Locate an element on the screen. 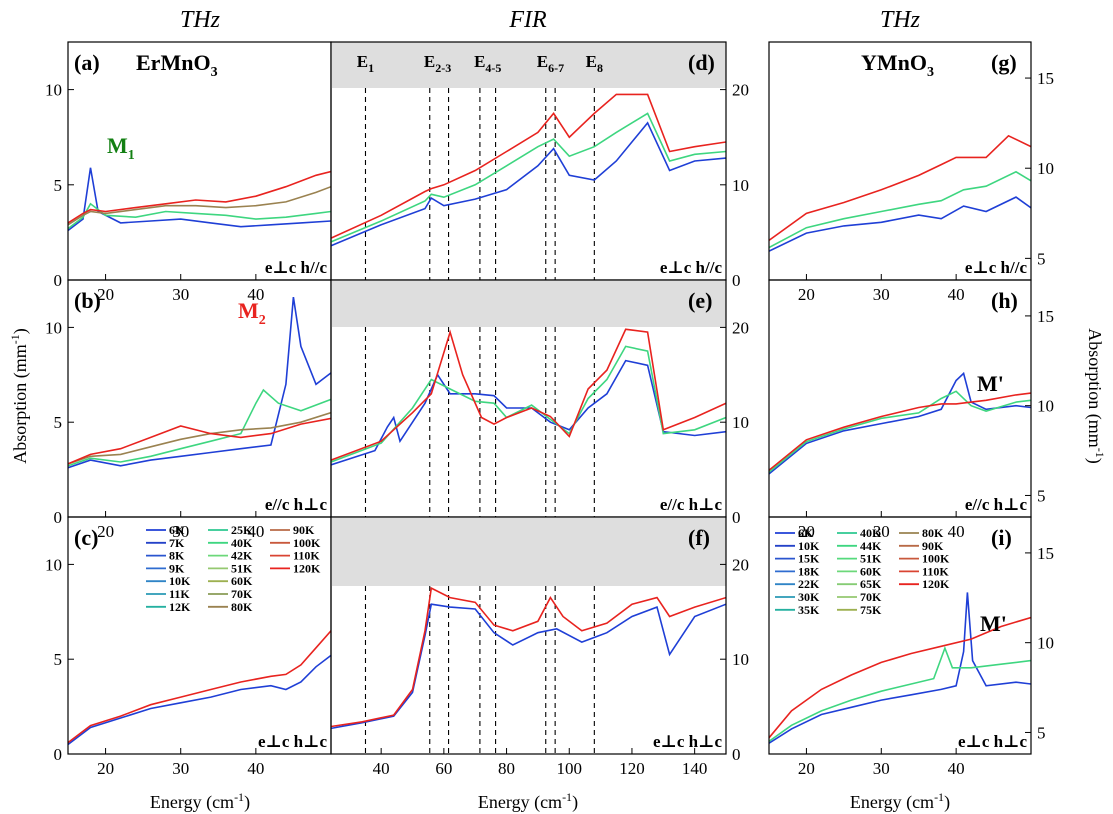 The width and height of the screenshot is (1113, 814). xlabel-right: Energy (cm-1) is located at coordinates (900, 801).